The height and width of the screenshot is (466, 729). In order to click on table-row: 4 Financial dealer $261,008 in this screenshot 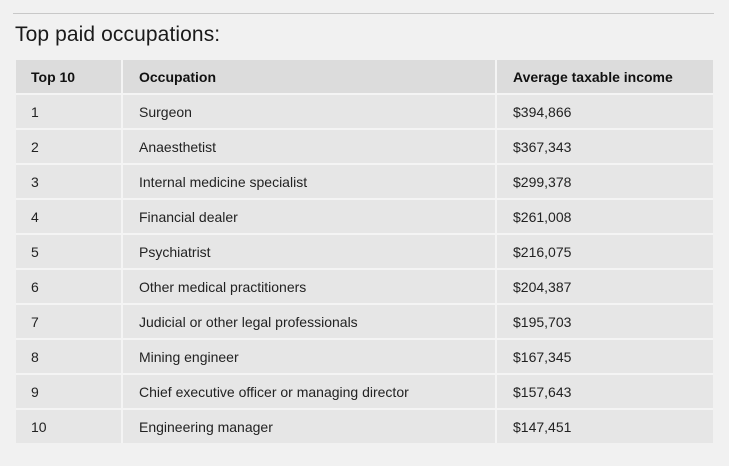, I will do `click(364, 215)`.